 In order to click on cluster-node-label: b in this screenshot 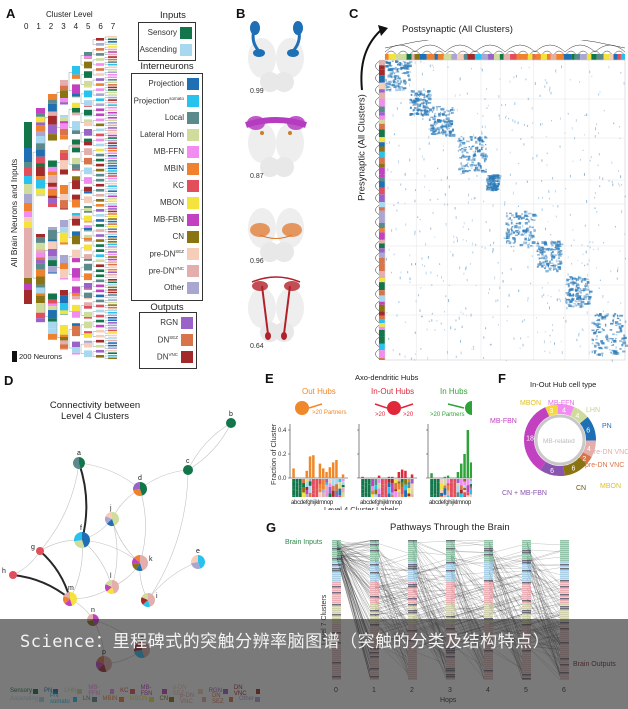, I will do `click(231, 414)`.